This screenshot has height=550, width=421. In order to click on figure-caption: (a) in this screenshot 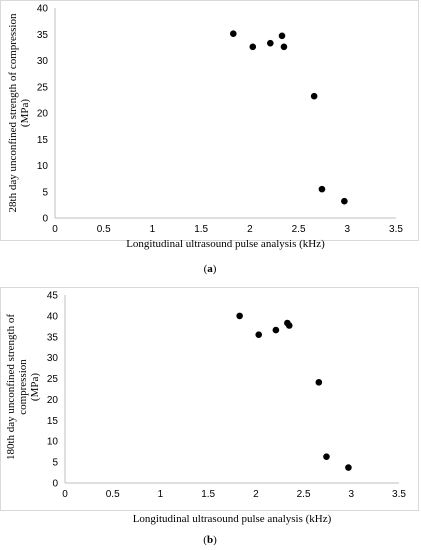, I will do `click(210, 269)`.